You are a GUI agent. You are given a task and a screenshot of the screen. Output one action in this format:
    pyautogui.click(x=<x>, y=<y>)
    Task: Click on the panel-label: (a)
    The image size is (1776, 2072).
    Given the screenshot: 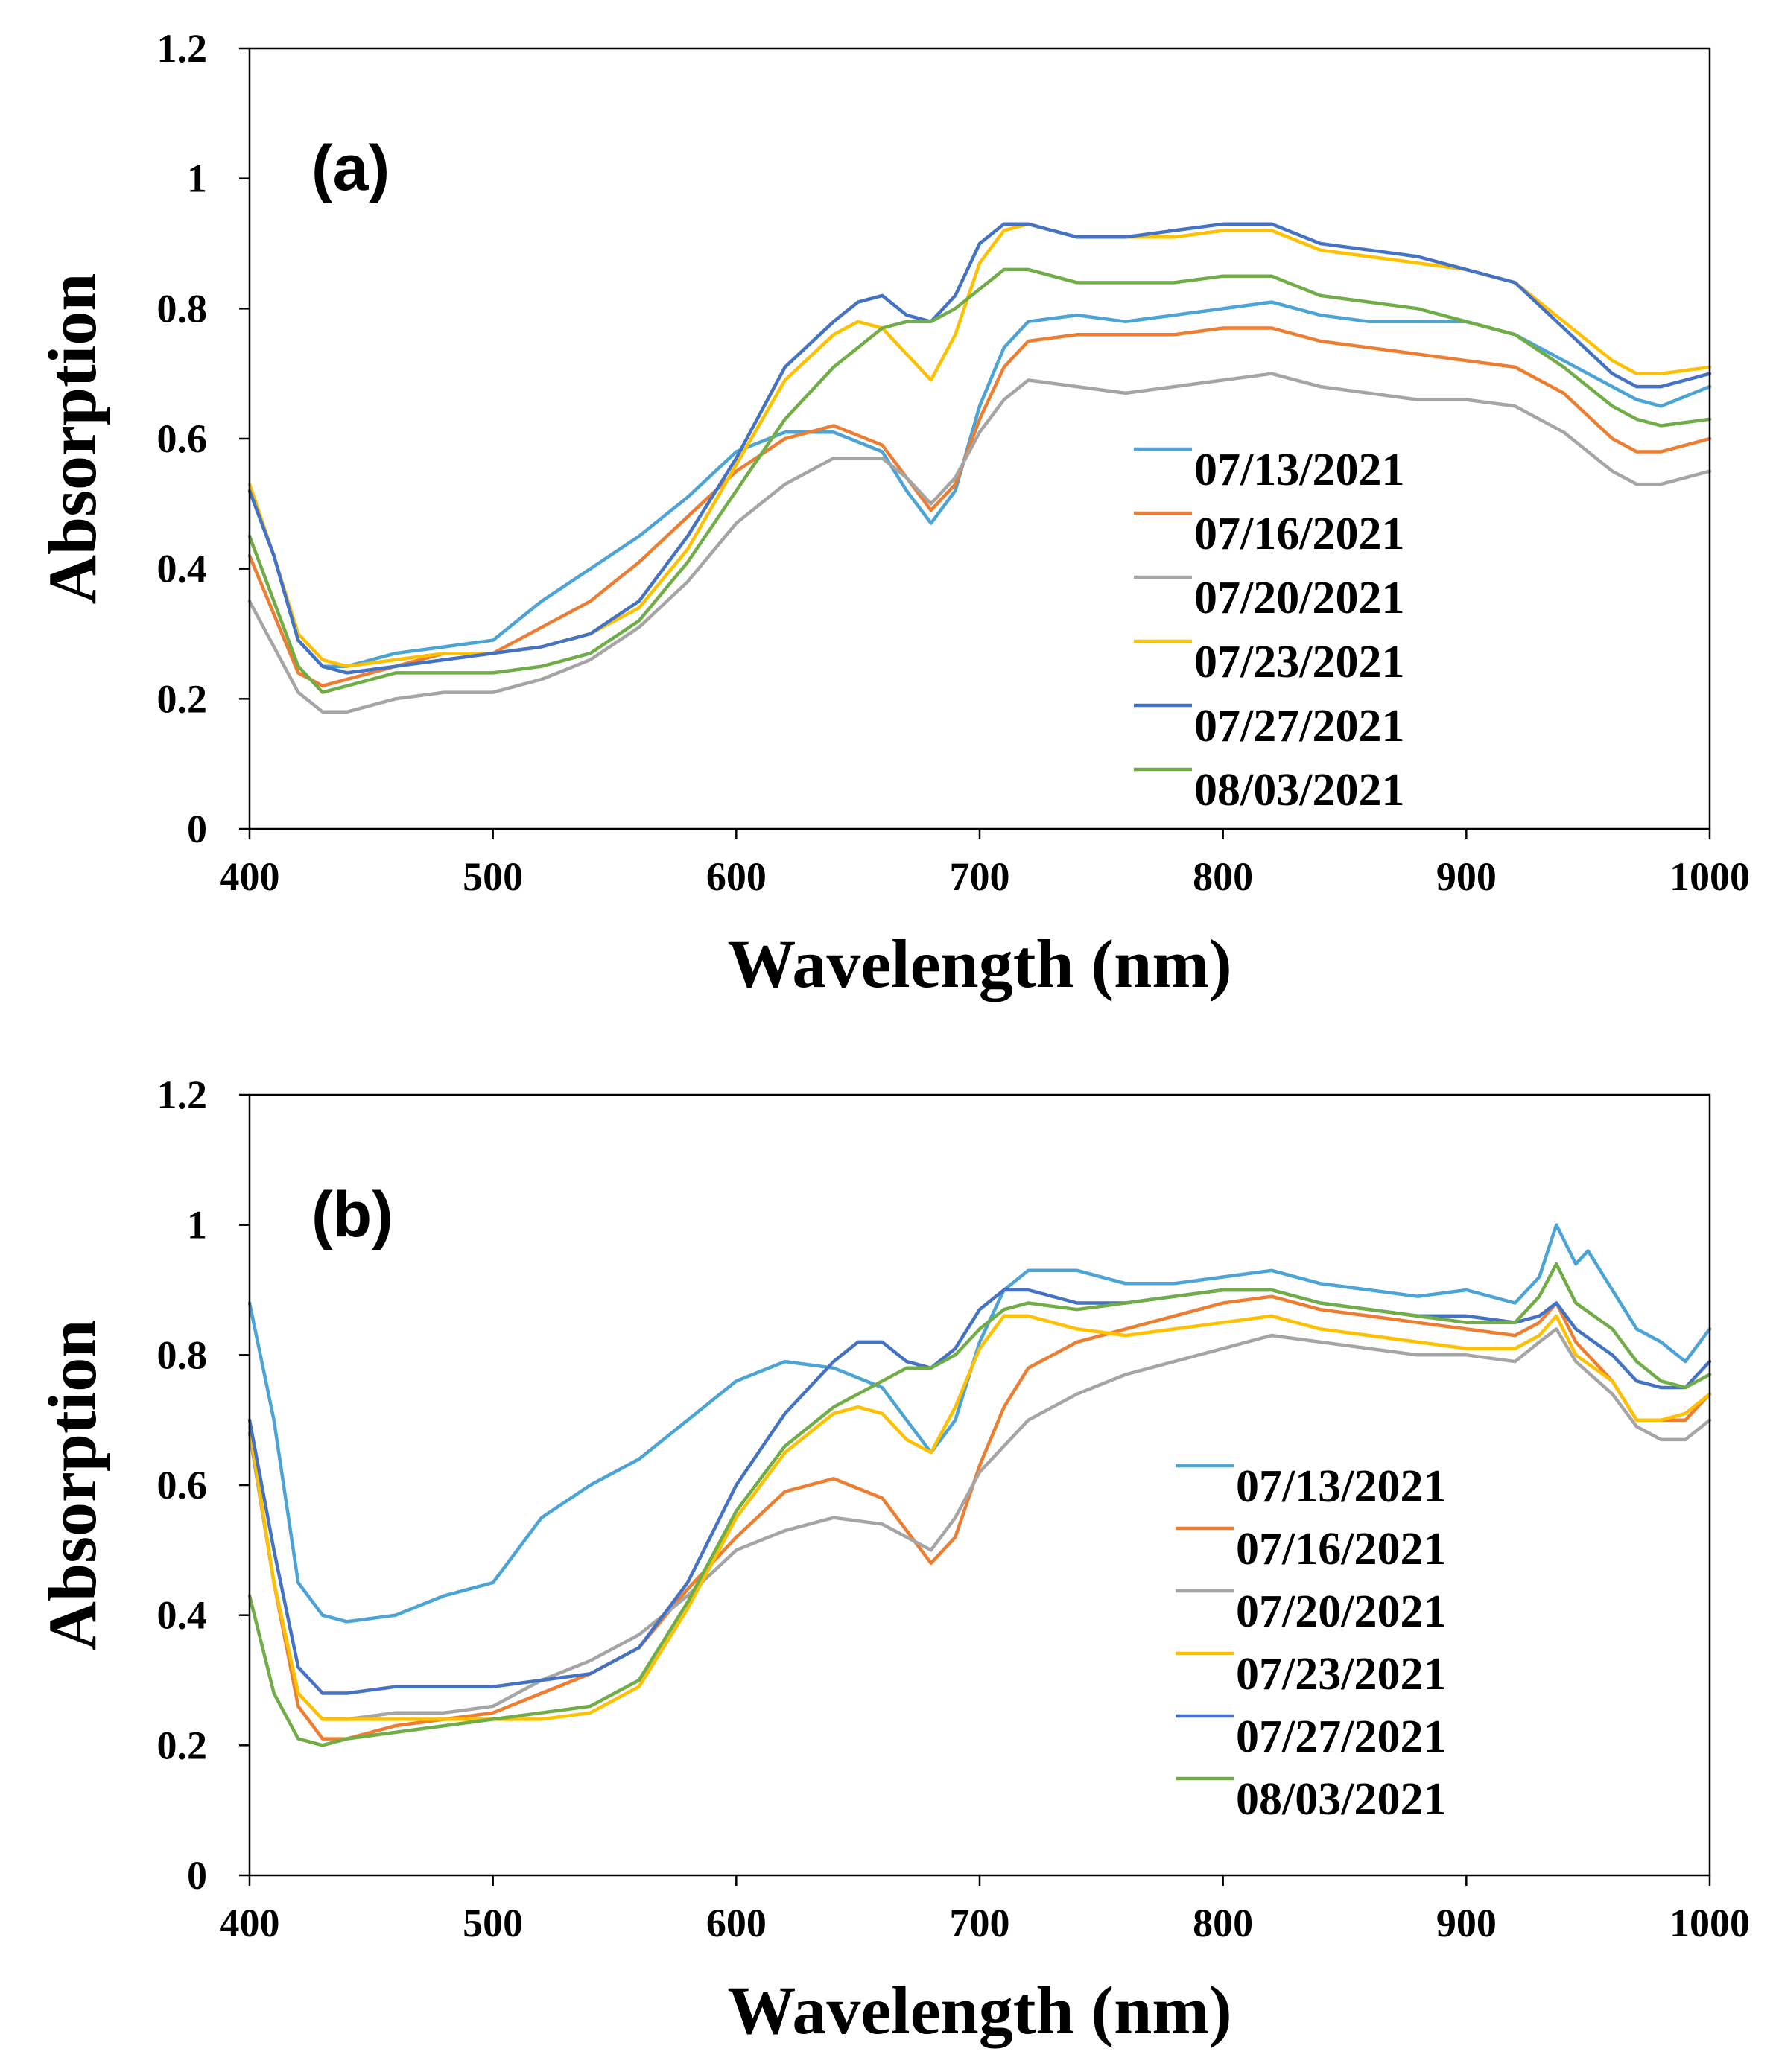 What is the action you would take?
    pyautogui.click(x=351, y=169)
    